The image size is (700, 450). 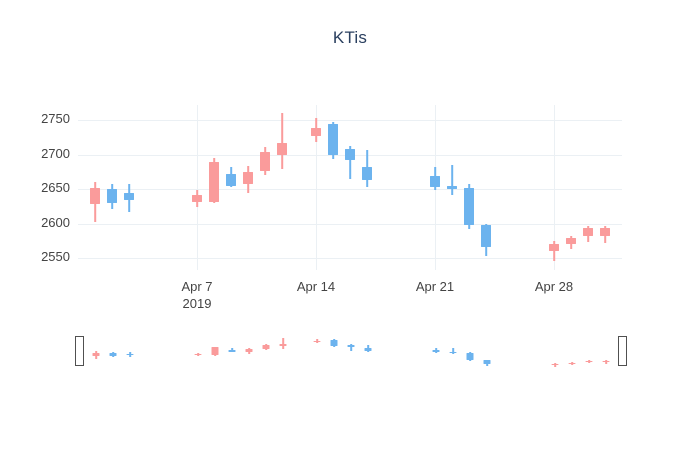 I want to click on x-tick-label: Apr 21, so click(x=435, y=286).